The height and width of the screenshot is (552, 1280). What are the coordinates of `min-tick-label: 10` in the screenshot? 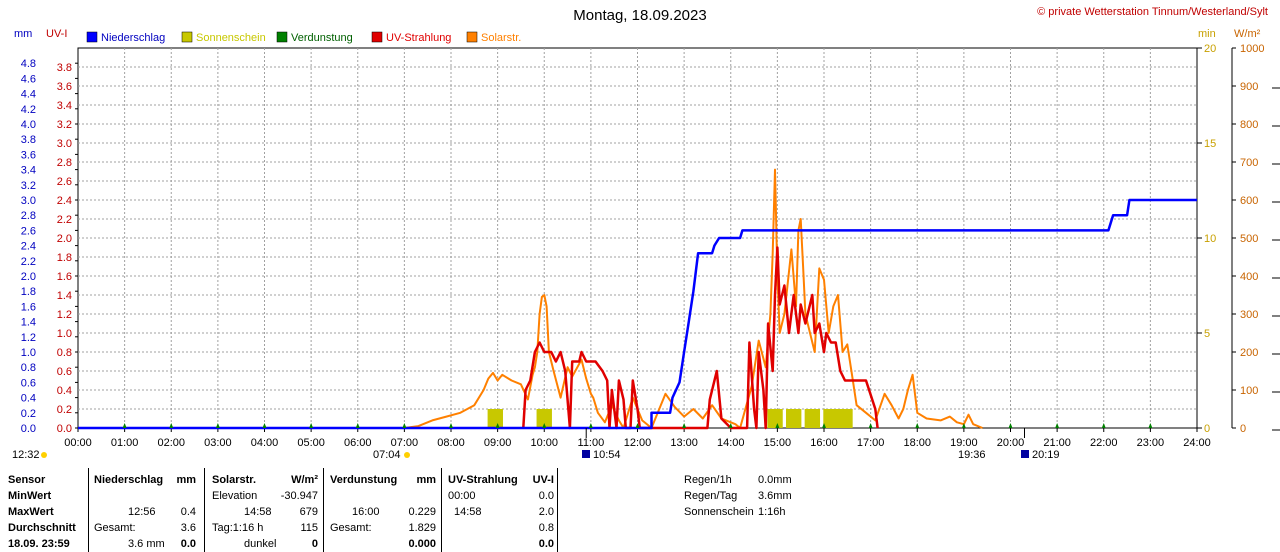 It's located at (1210, 239).